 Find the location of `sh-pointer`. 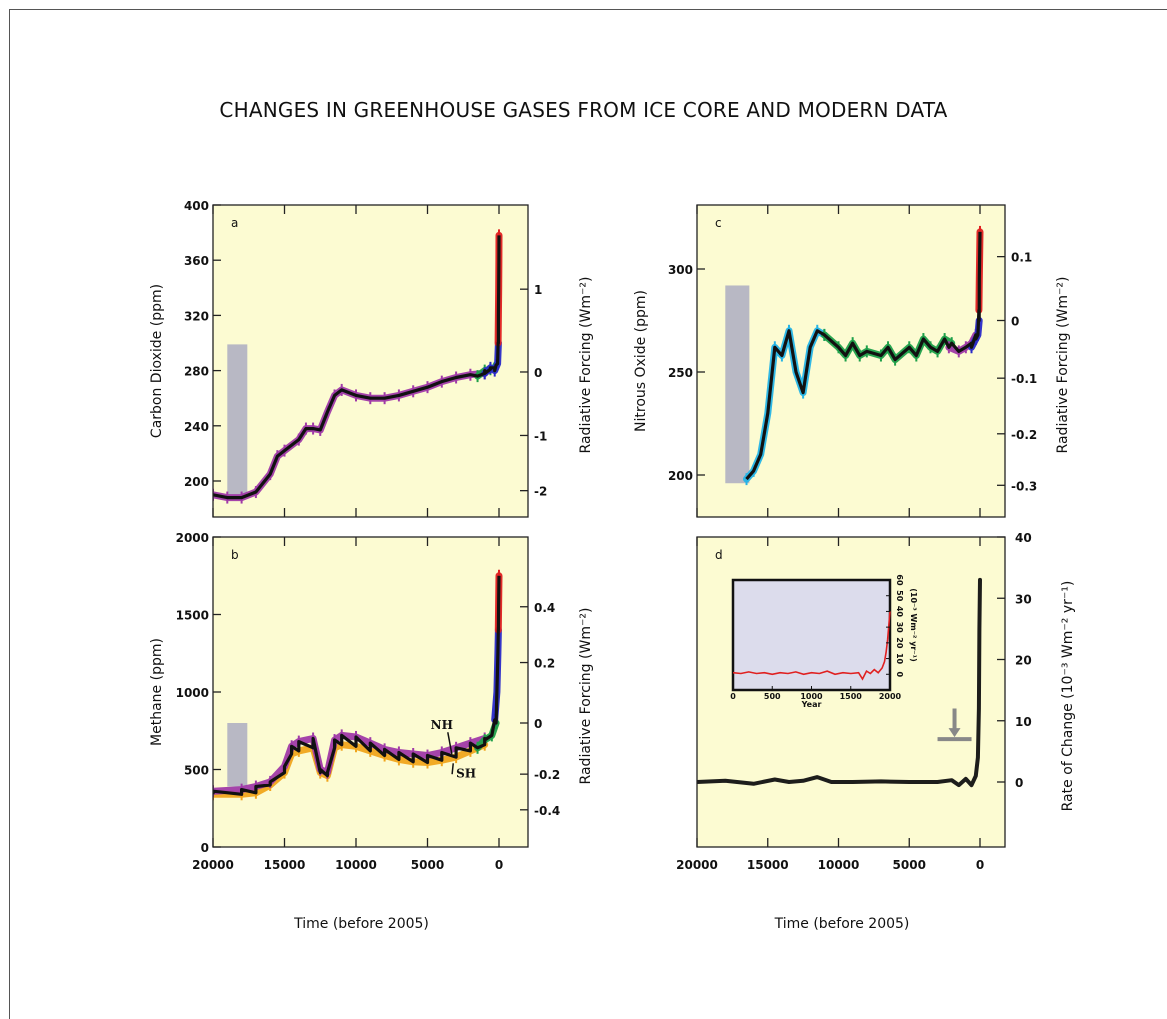

sh-pointer is located at coordinates (452, 769).